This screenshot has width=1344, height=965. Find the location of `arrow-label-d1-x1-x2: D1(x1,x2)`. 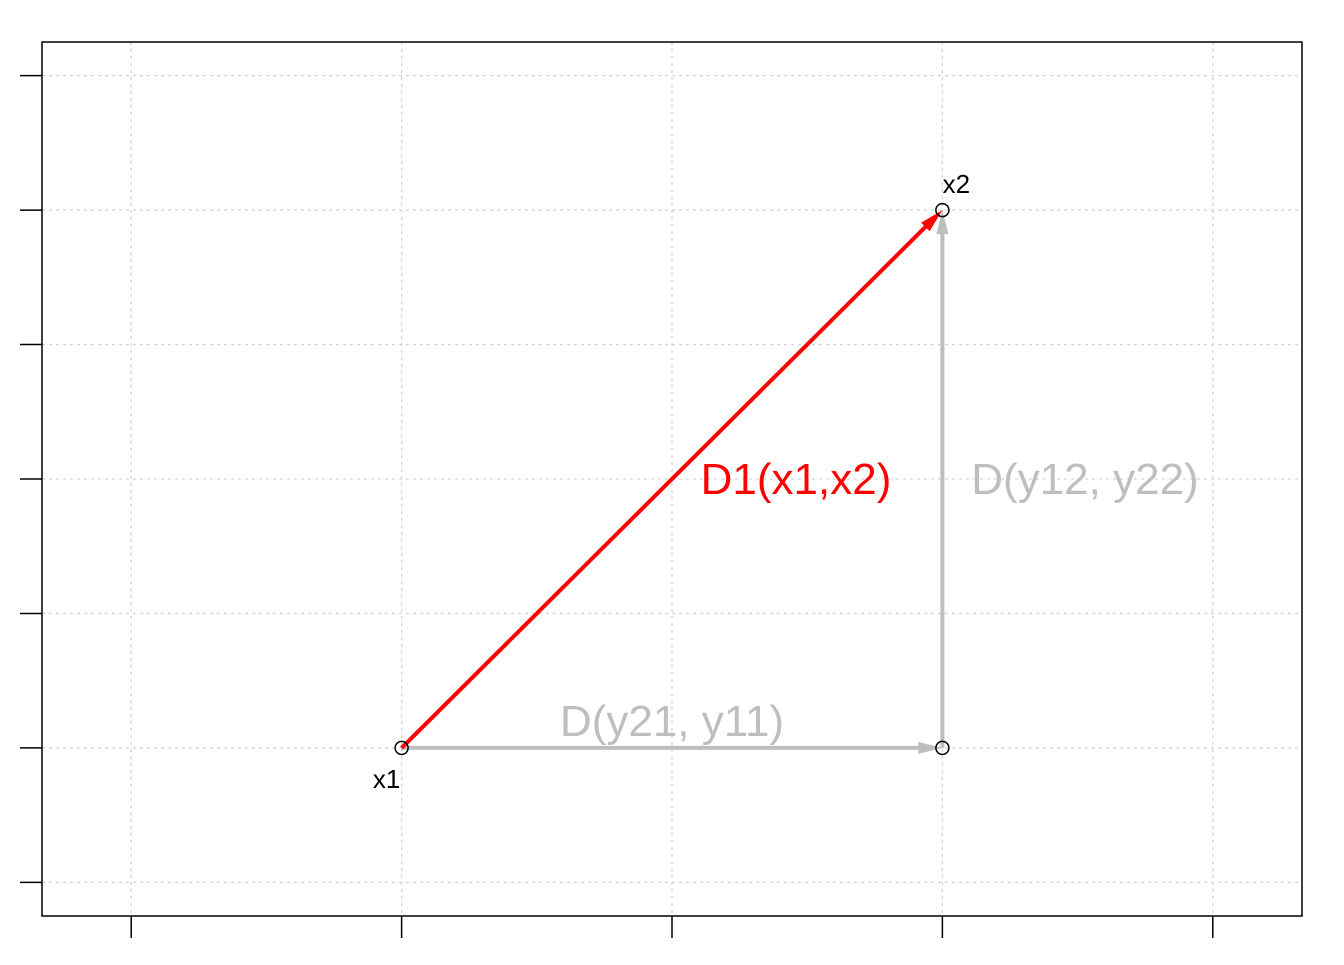

arrow-label-d1-x1-x2: D1(x1,x2) is located at coordinates (796, 479).